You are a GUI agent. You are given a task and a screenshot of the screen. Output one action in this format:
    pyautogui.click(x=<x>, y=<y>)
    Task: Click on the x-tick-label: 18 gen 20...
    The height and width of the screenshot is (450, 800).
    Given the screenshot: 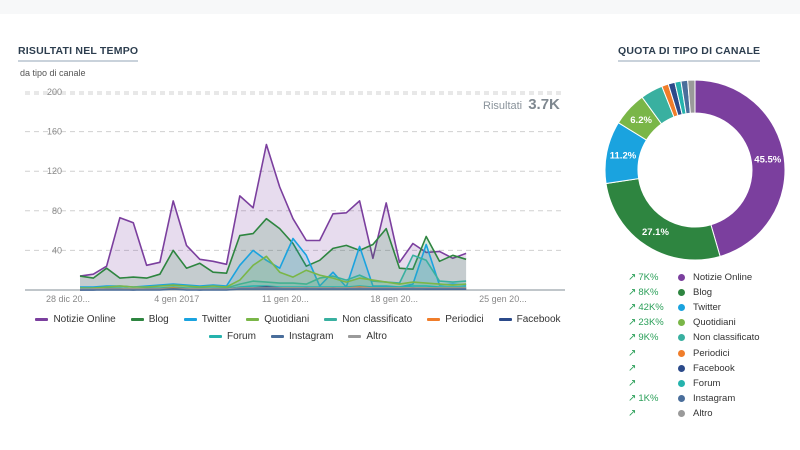 What is the action you would take?
    pyautogui.click(x=394, y=299)
    